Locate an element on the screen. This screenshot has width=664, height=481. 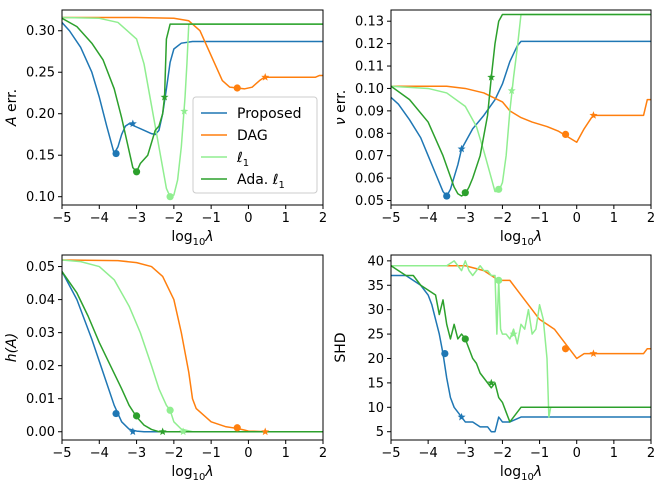
legend-label-l1: ℓ1 is located at coordinates (242, 159).